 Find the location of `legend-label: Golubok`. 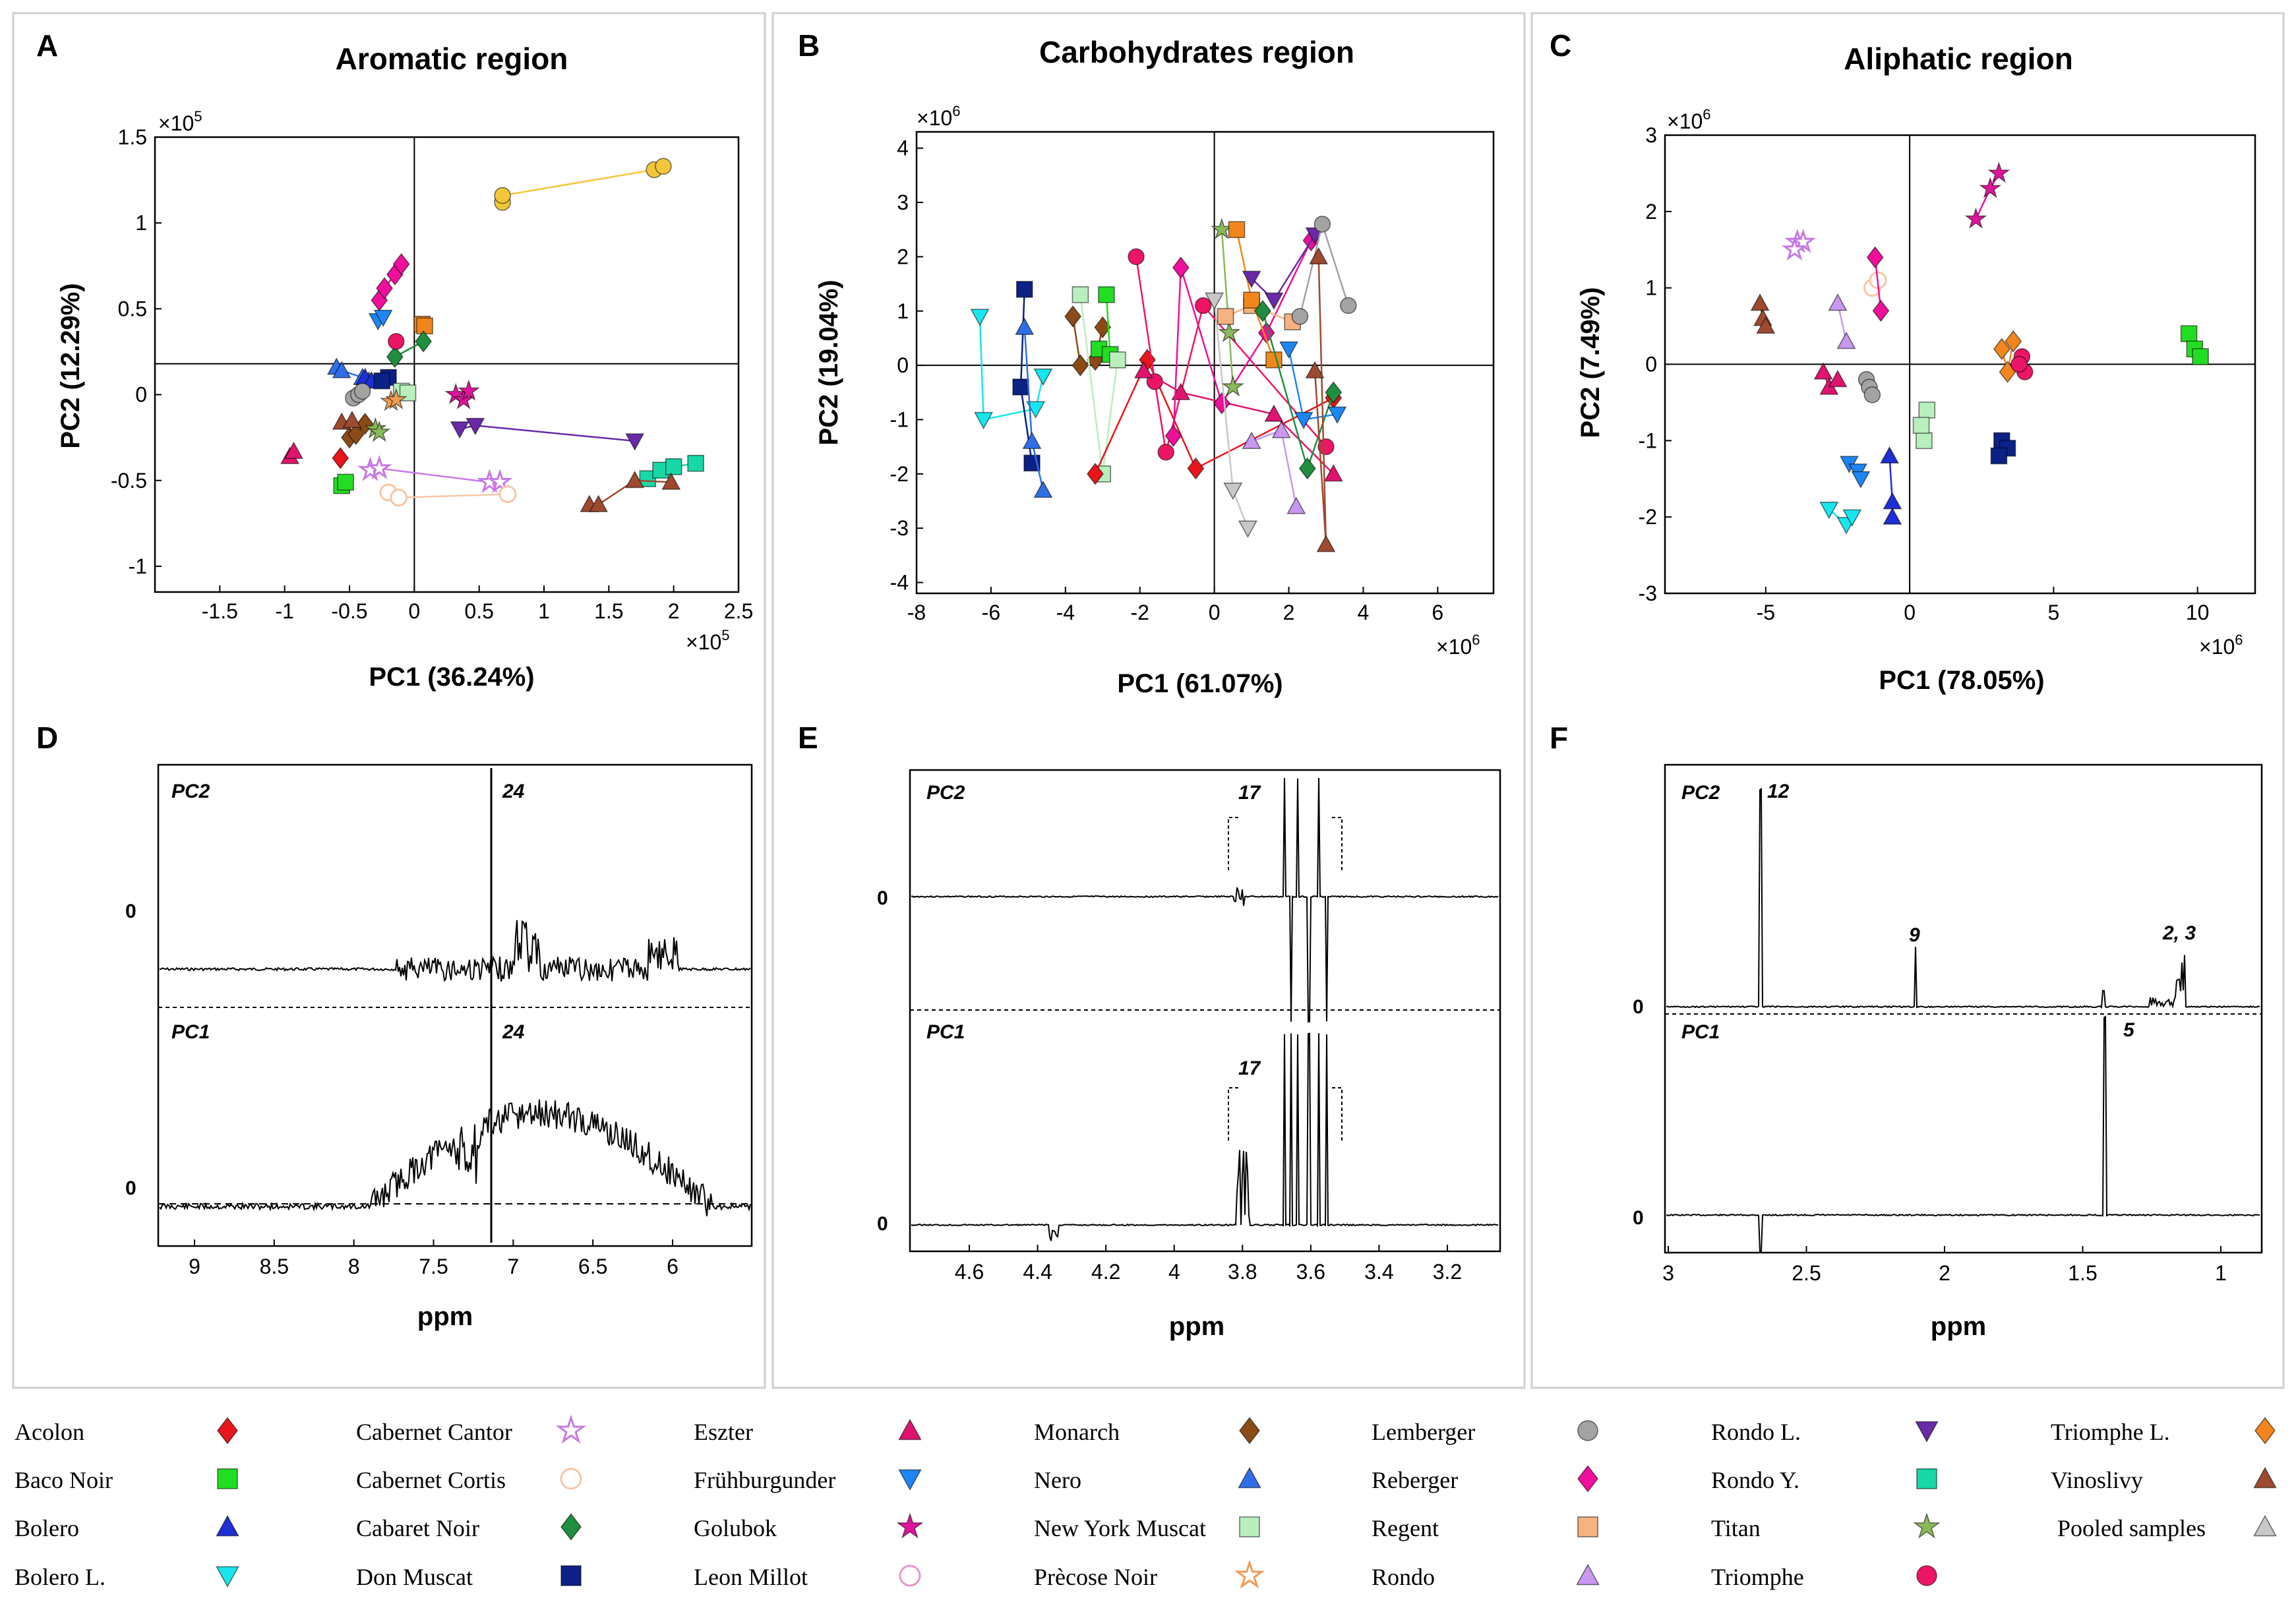

legend-label: Golubok is located at coordinates (735, 1528).